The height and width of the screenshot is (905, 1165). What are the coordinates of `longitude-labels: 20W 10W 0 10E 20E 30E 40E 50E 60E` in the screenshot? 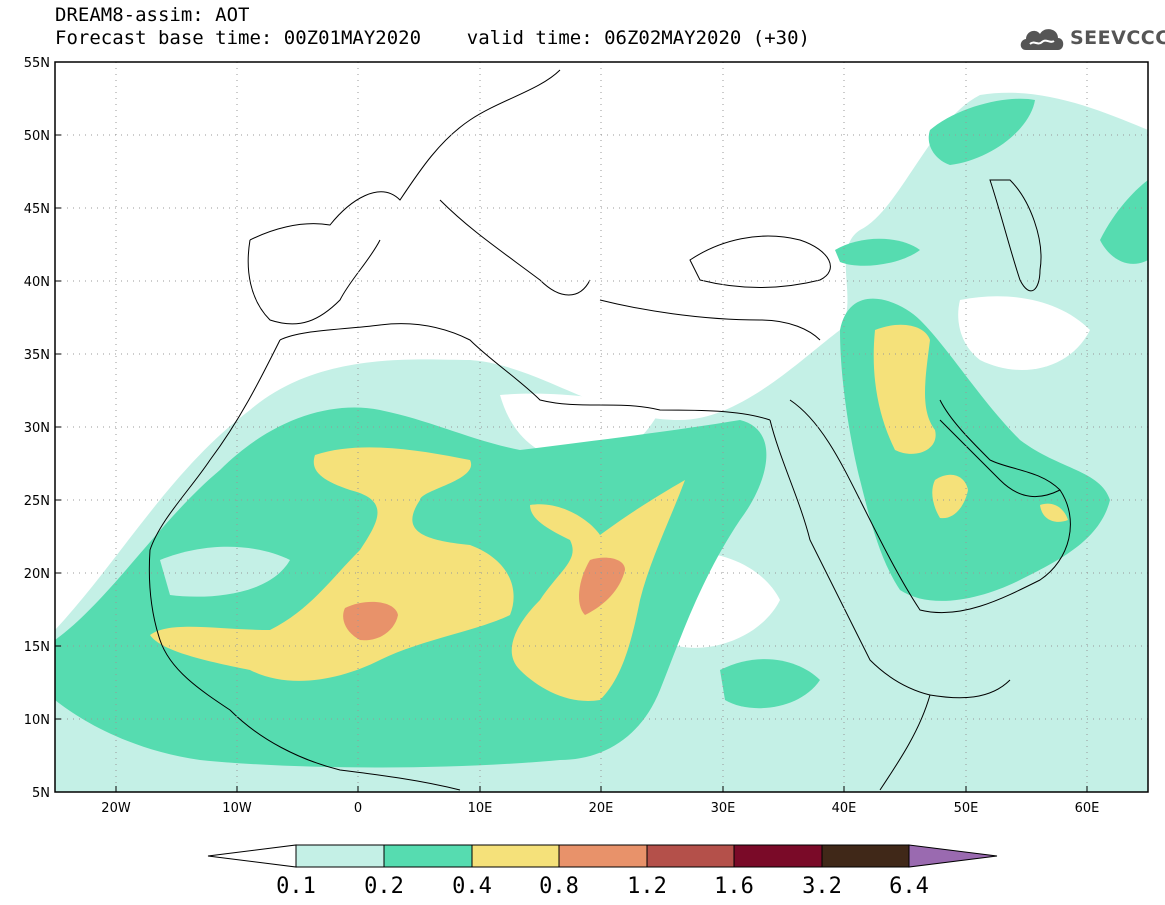 It's located at (600, 808).